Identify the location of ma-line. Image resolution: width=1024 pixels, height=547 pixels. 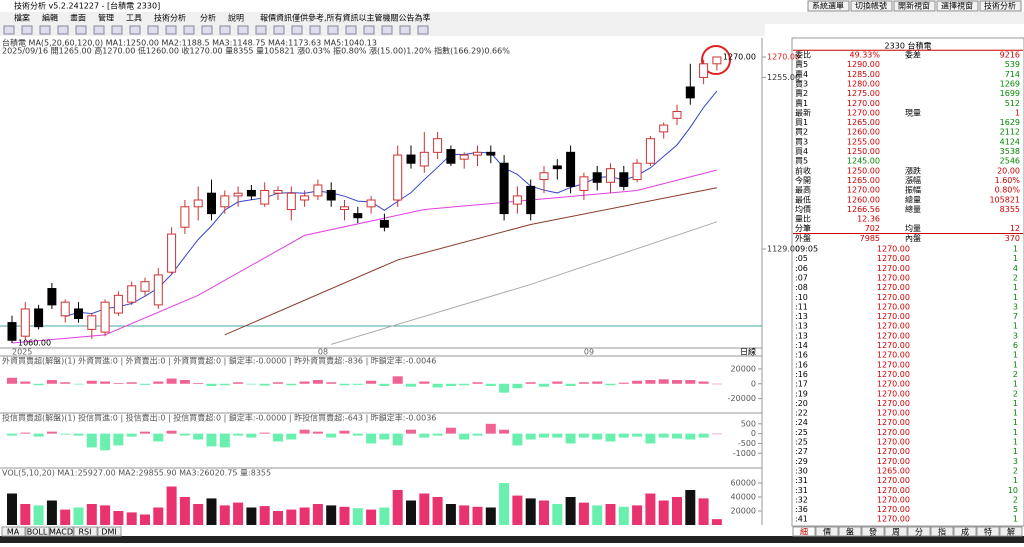
(470, 261).